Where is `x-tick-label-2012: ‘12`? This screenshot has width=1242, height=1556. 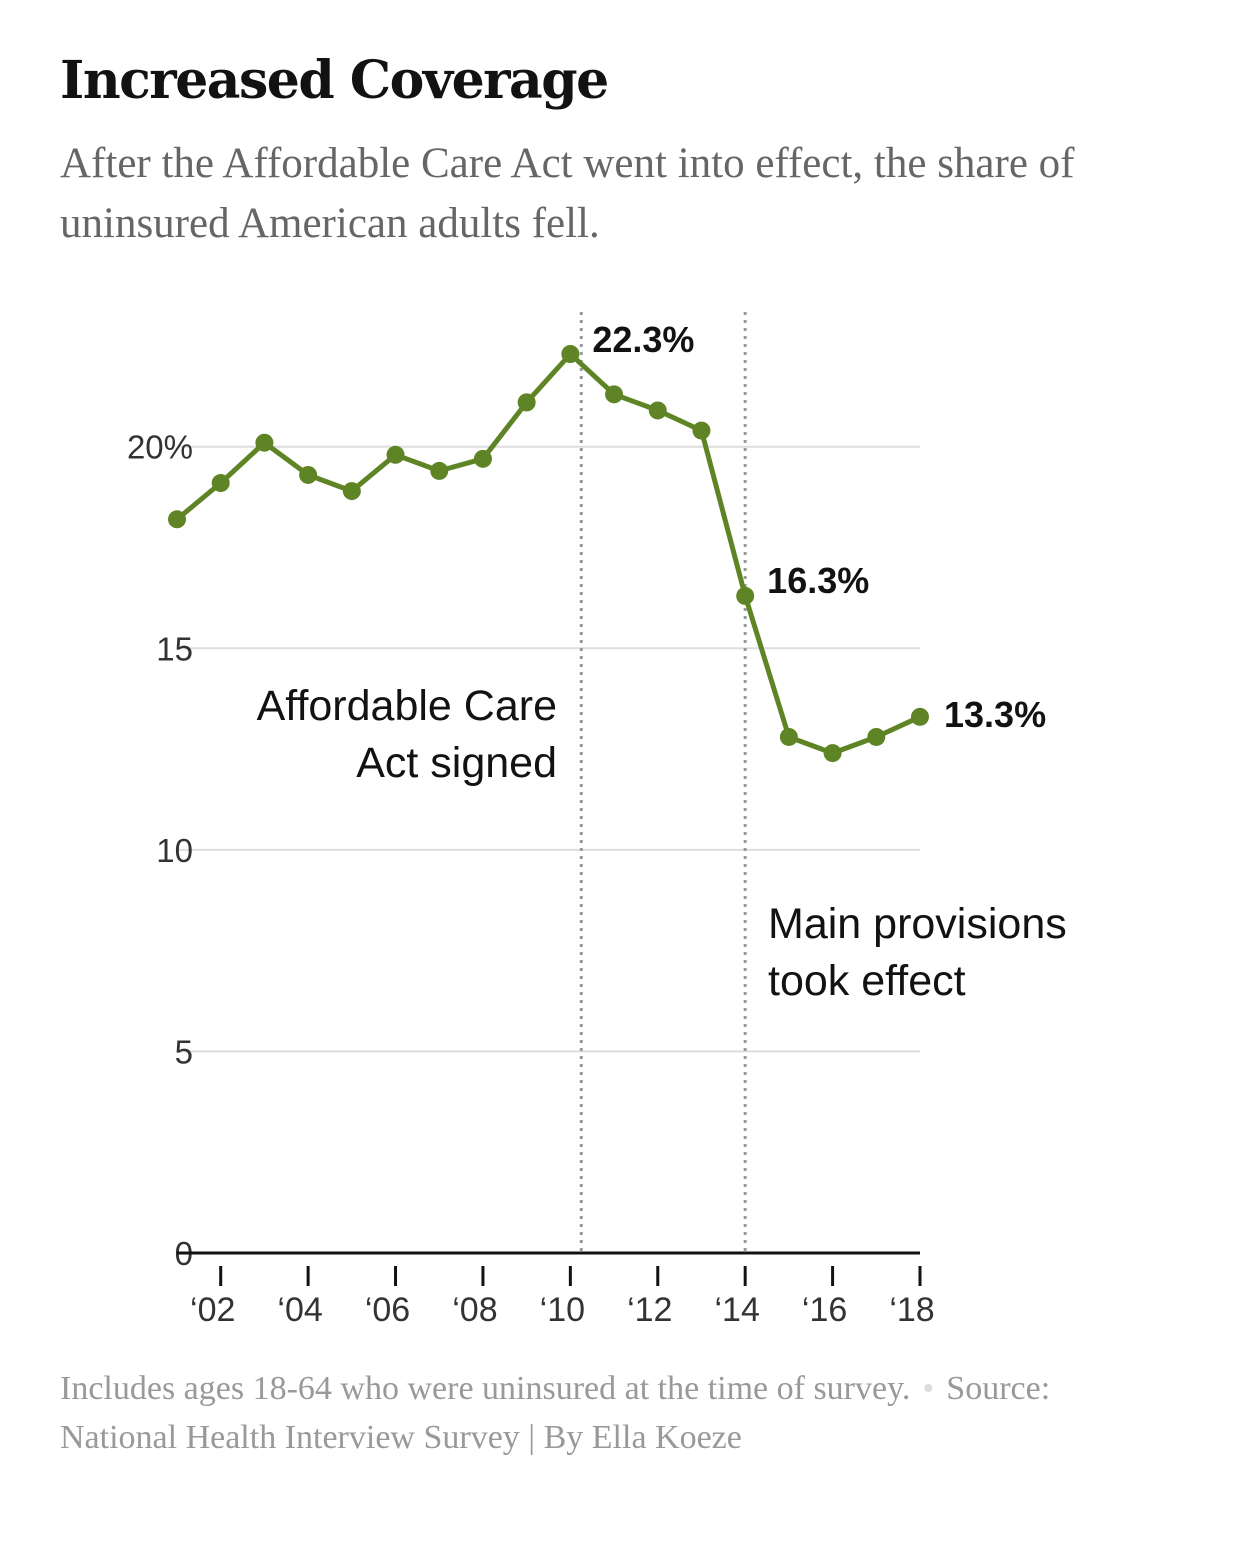
x-tick-label-2012: ‘12 is located at coordinates (649, 1310).